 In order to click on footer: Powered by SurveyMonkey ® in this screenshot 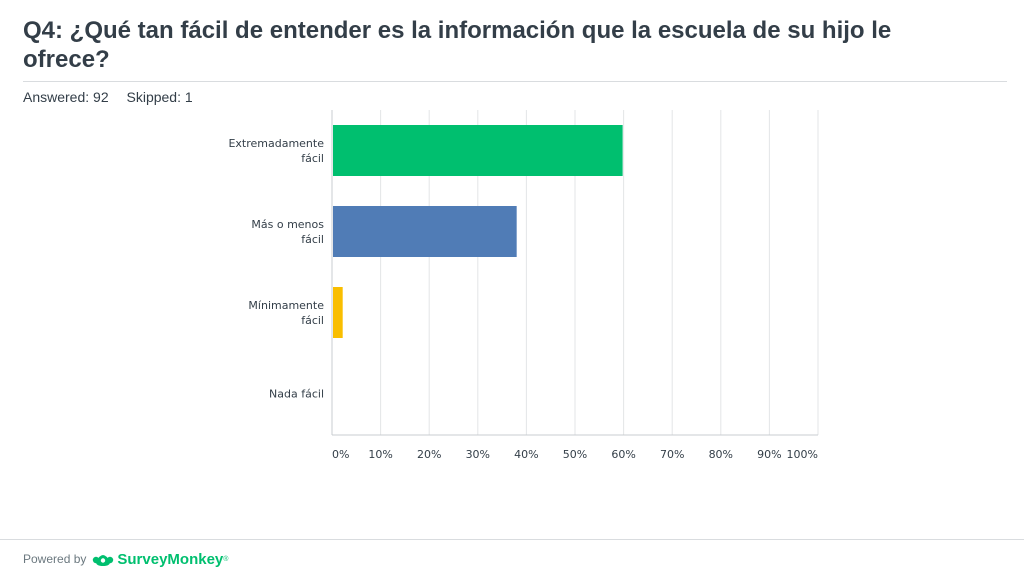, I will do `click(125, 559)`.